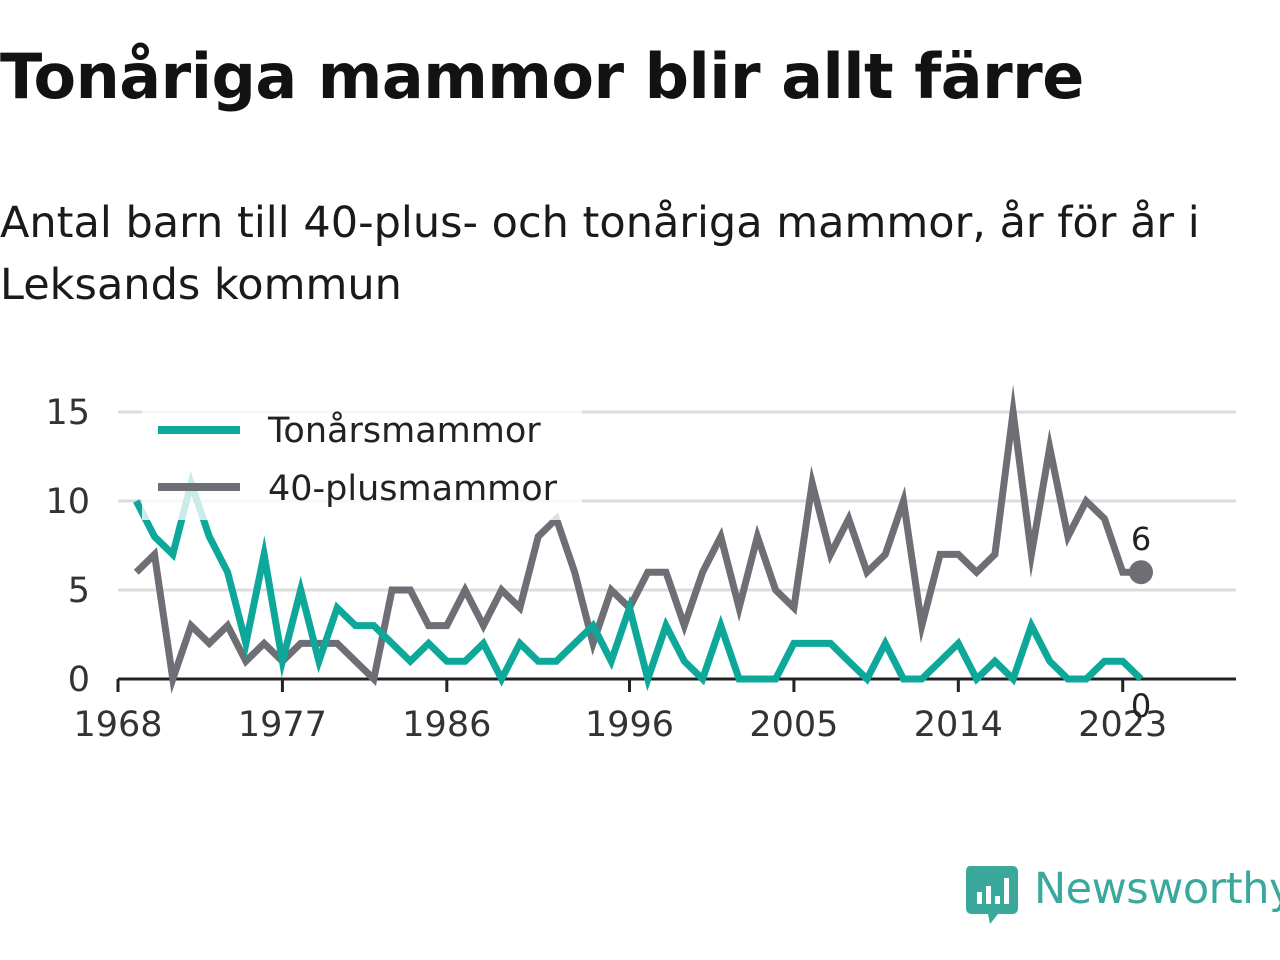 This screenshot has height=960, width=1280. What do you see at coordinates (542, 76) in the screenshot?
I see `chart-title: Tonåriga mammor blir allt färre` at bounding box center [542, 76].